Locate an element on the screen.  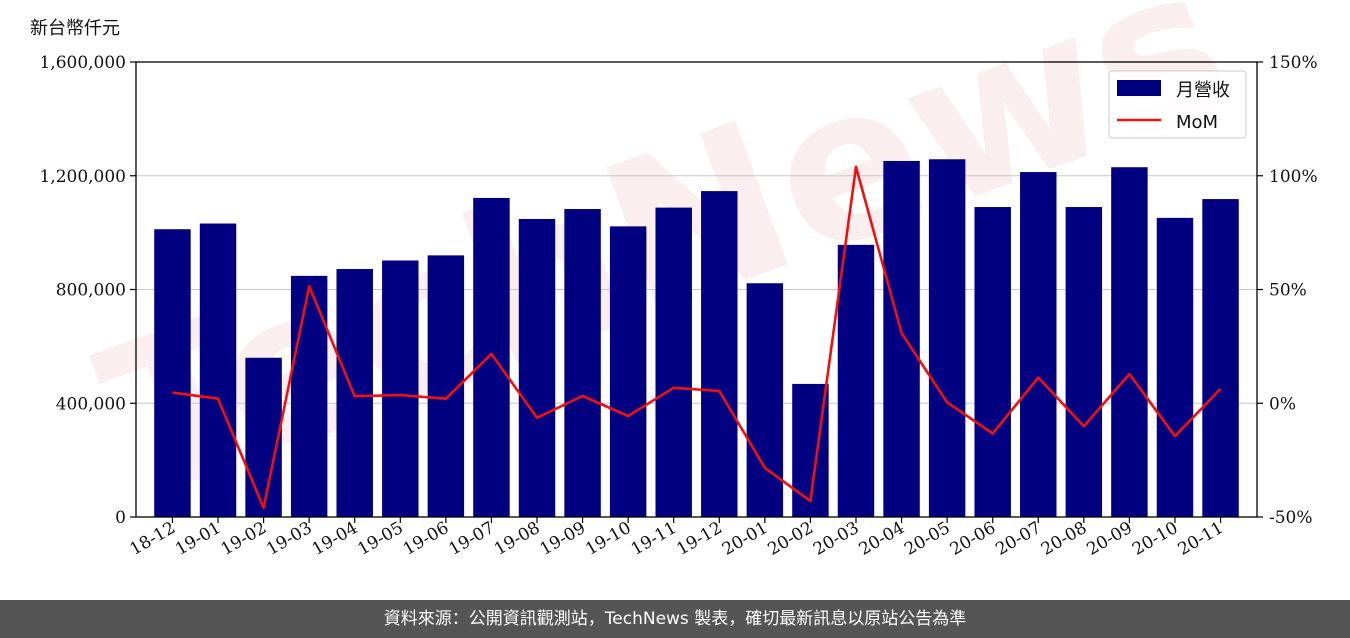
x-tick-label-20-11: 20-11 is located at coordinates (1201, 539).